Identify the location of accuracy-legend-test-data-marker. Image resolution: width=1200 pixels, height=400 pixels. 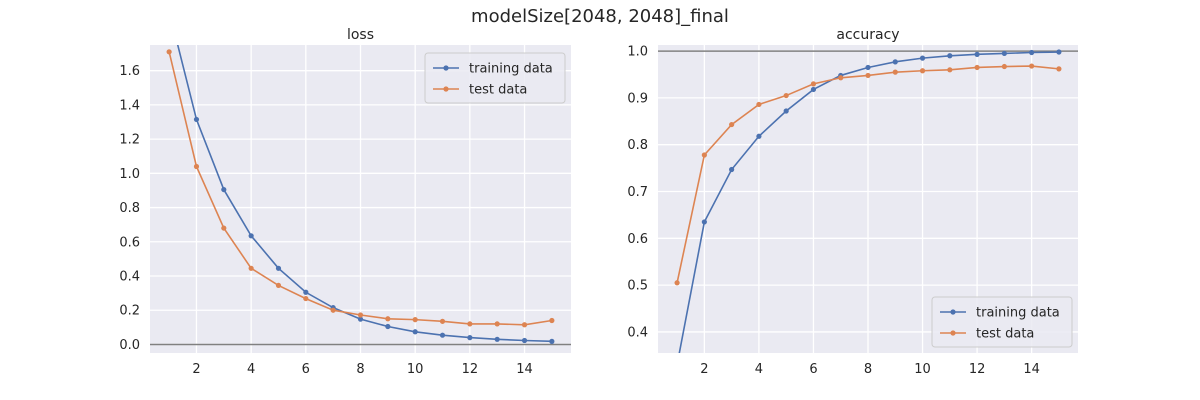
(953, 333).